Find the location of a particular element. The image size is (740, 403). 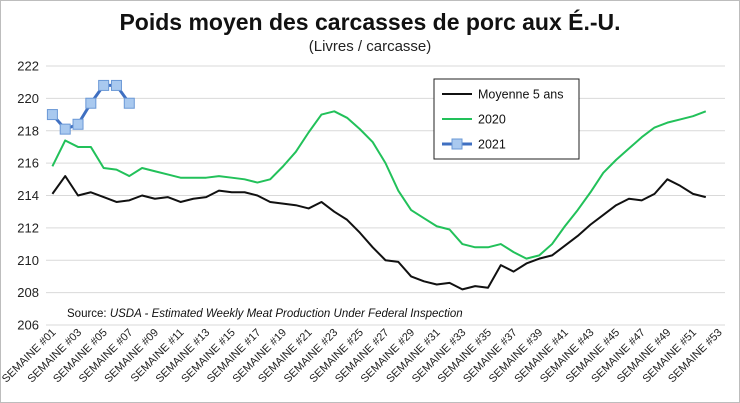

y-tick-label: 214 is located at coordinates (28, 195).